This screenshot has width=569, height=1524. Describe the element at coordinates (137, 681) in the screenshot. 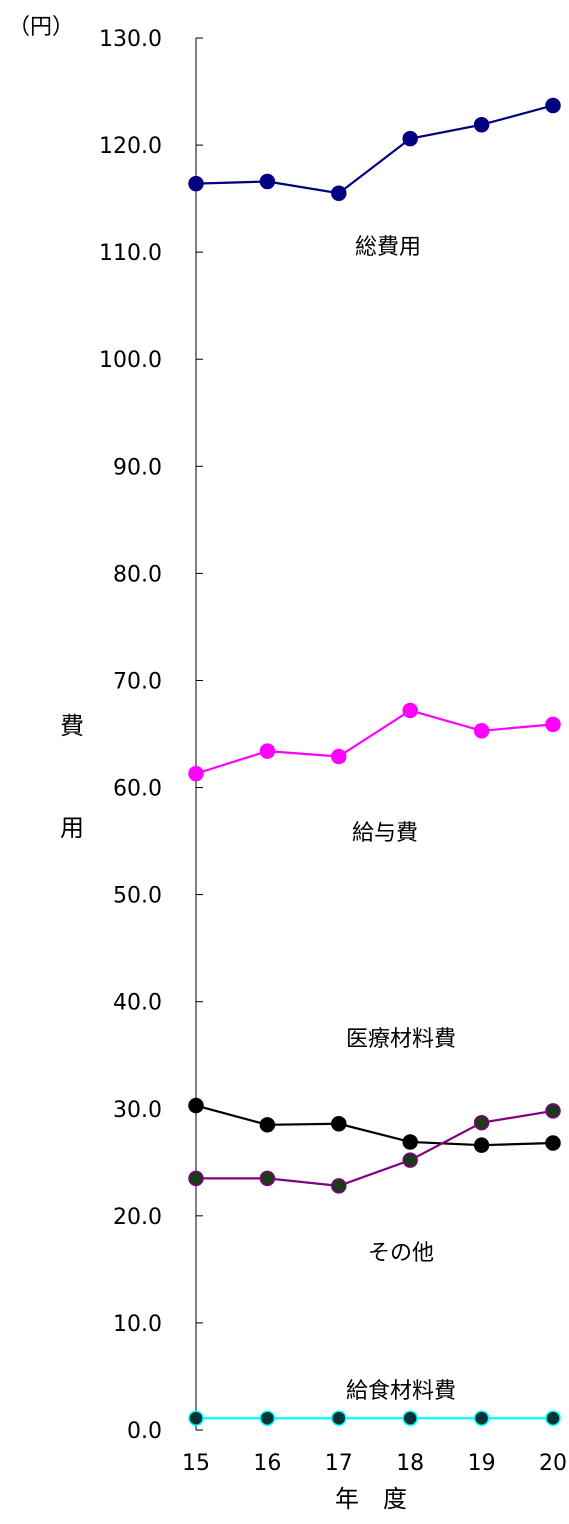

I see `y-tick-label: 70.0` at that location.